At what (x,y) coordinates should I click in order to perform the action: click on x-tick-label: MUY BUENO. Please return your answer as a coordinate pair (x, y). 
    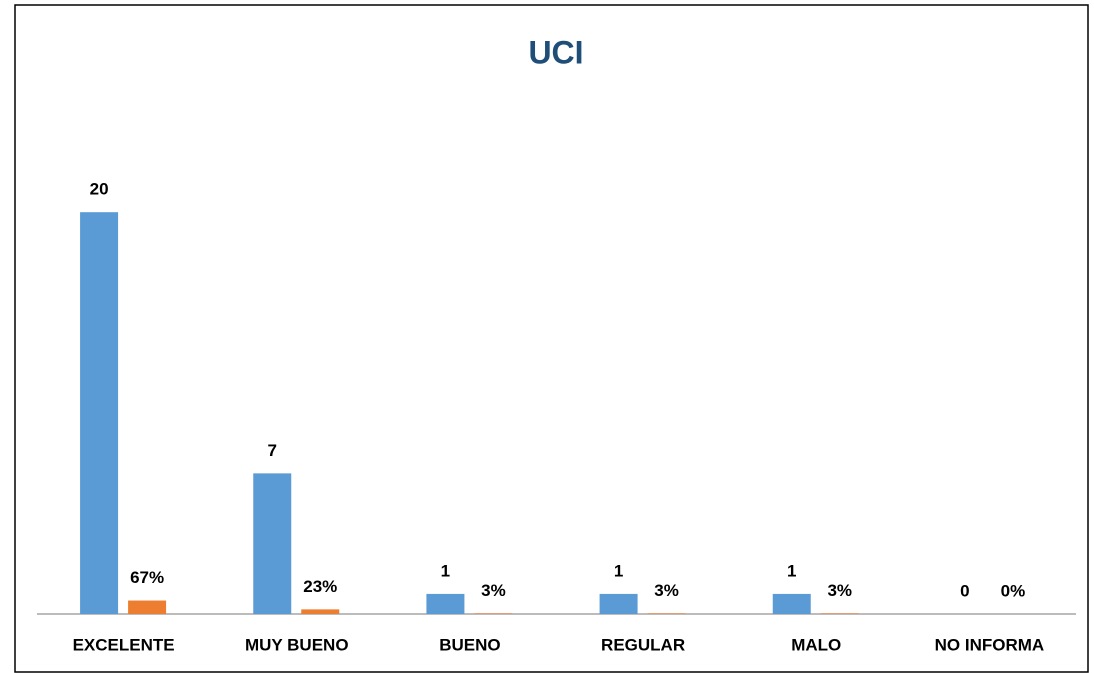
    Looking at the image, I should click on (297, 644).